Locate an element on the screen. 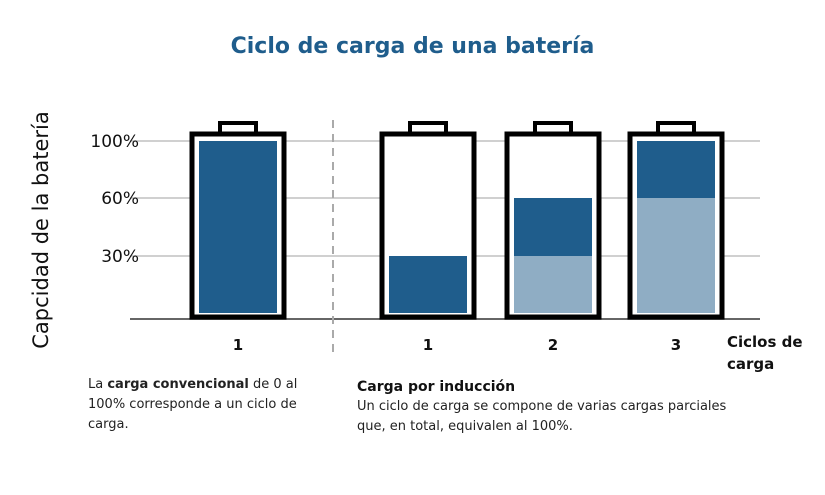 The height and width of the screenshot is (495, 825). y-tick-label: 100% is located at coordinates (114, 142).